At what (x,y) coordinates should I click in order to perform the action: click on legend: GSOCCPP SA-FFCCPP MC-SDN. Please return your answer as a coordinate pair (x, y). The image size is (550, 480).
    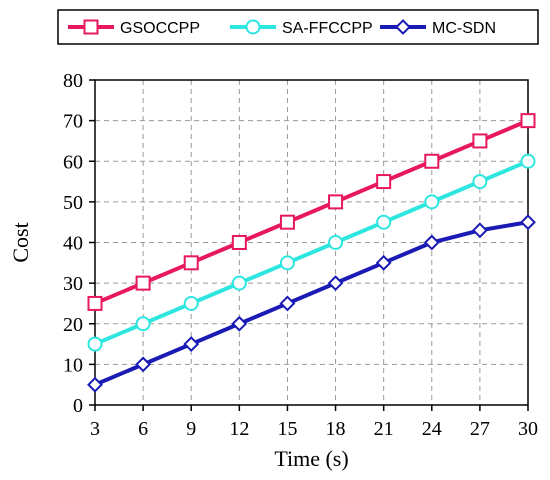
    Looking at the image, I should click on (298, 27).